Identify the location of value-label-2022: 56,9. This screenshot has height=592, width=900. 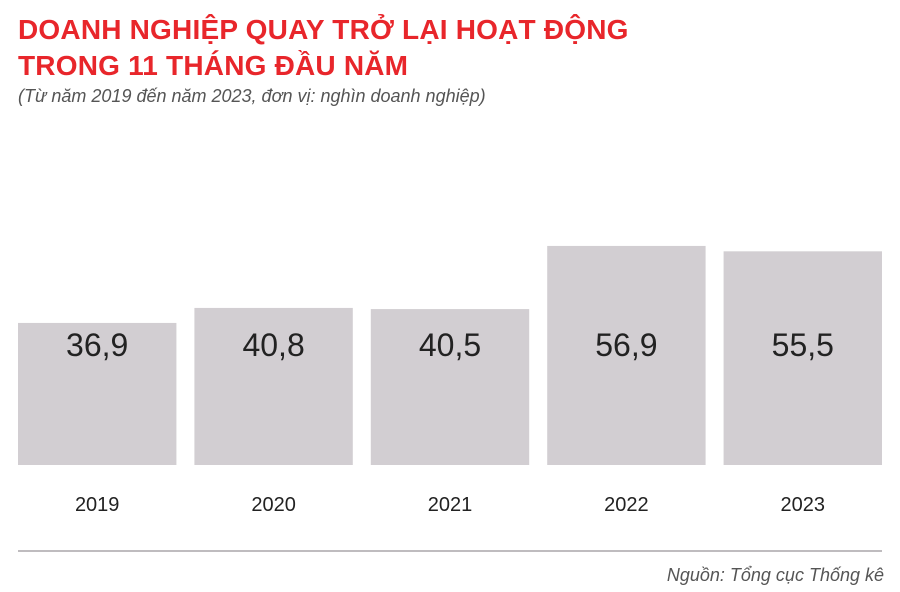
(626, 345).